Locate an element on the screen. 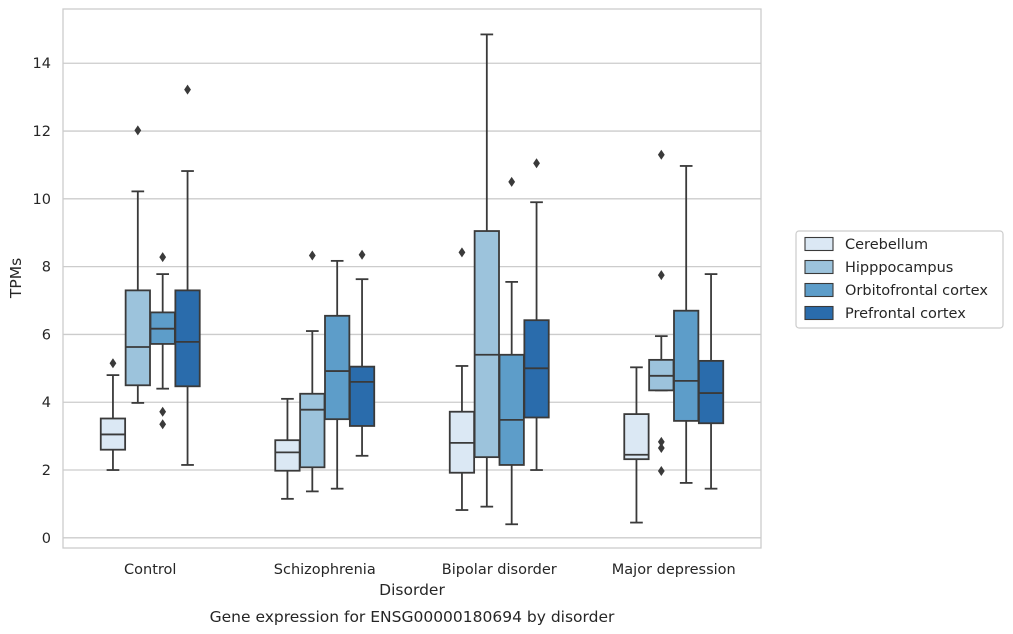 This screenshot has width=1013, height=634. x-axis-label: Disorder is located at coordinates (412, 590).